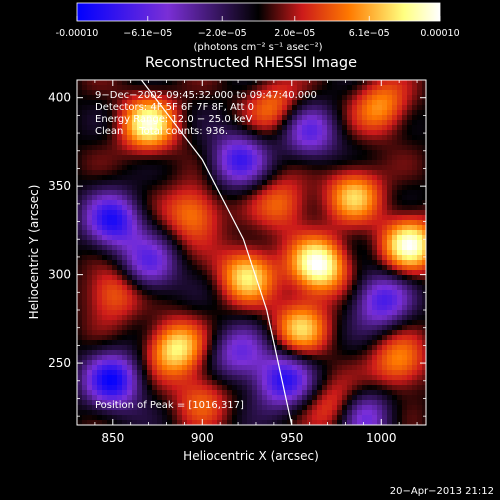  What do you see at coordinates (258, 12) in the screenshot?
I see `colorbar` at bounding box center [258, 12].